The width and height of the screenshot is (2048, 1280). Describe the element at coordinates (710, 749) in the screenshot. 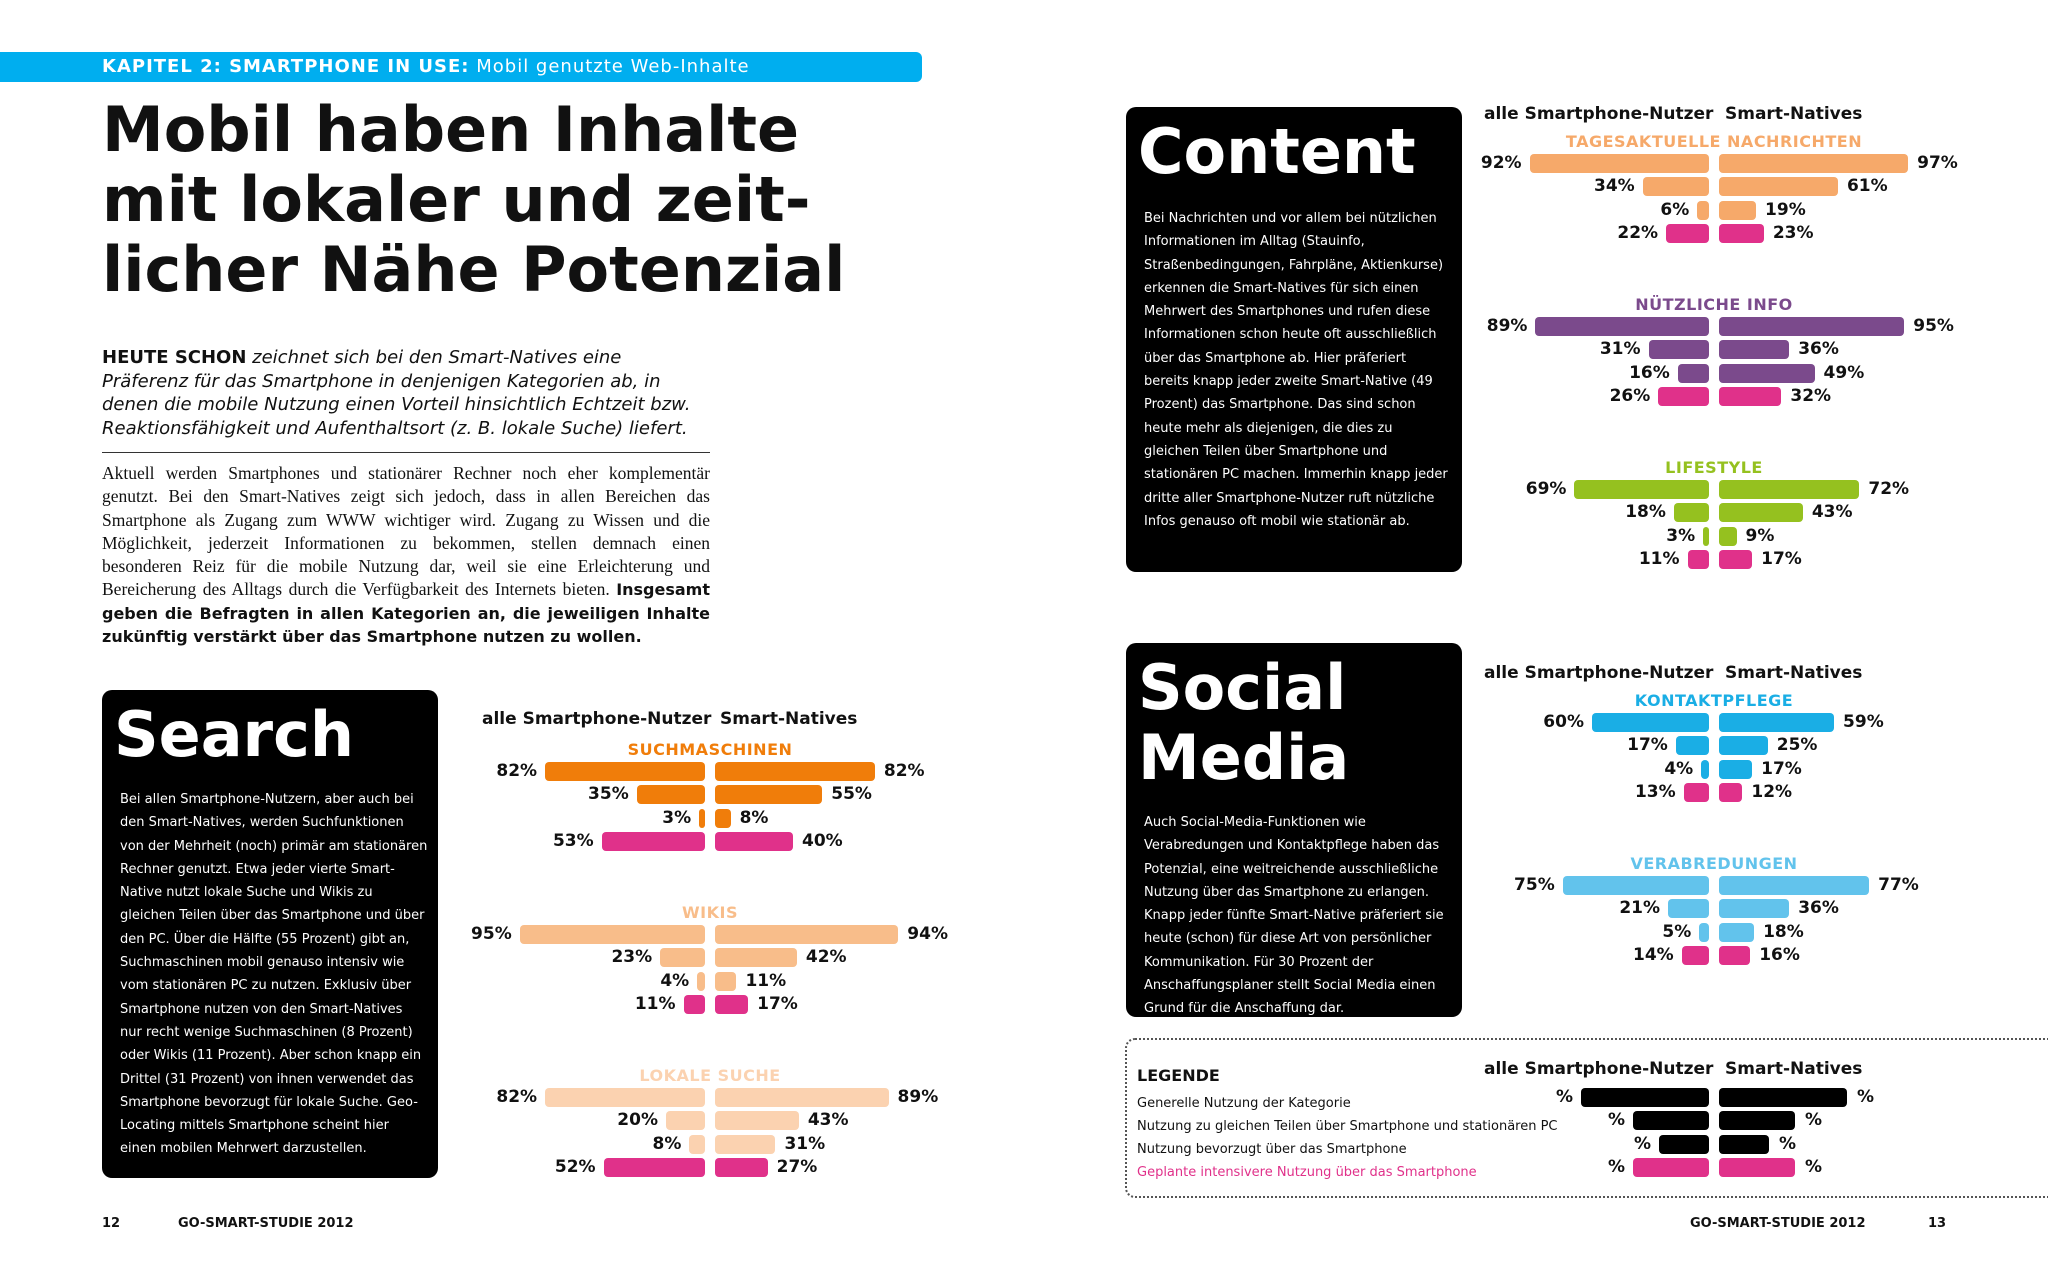

I see `chart-title: SUCHMASCHINEN` at that location.